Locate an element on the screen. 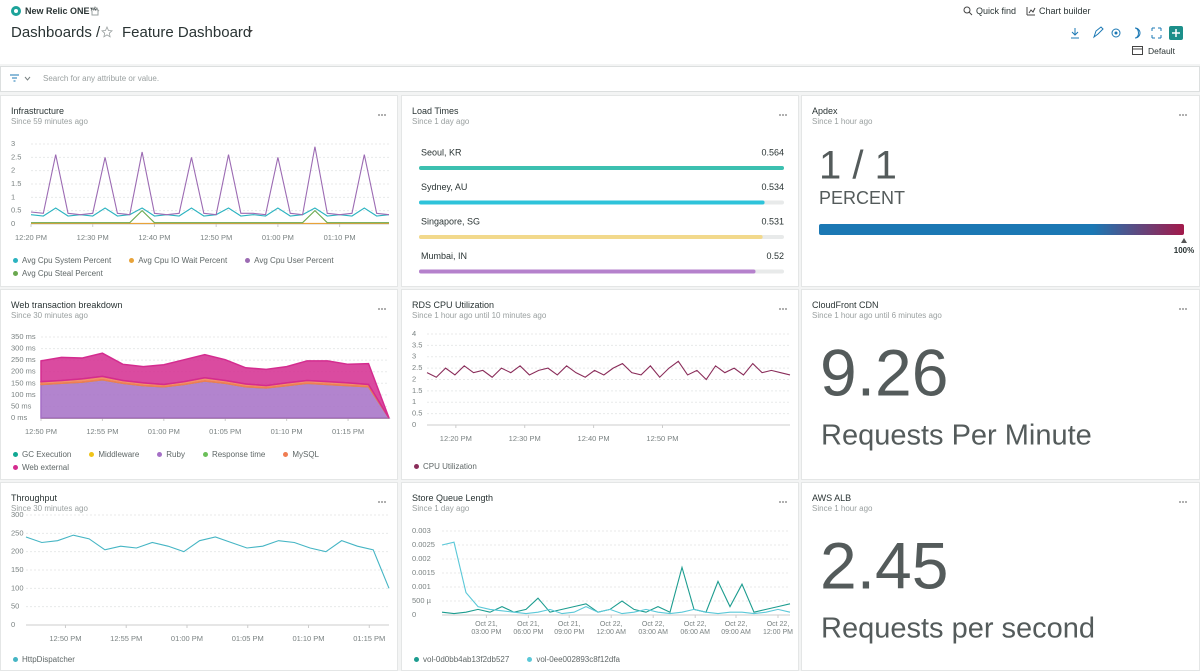 The height and width of the screenshot is (671, 1200). x-tick-label: 12:55 PM is located at coordinates (126, 638).